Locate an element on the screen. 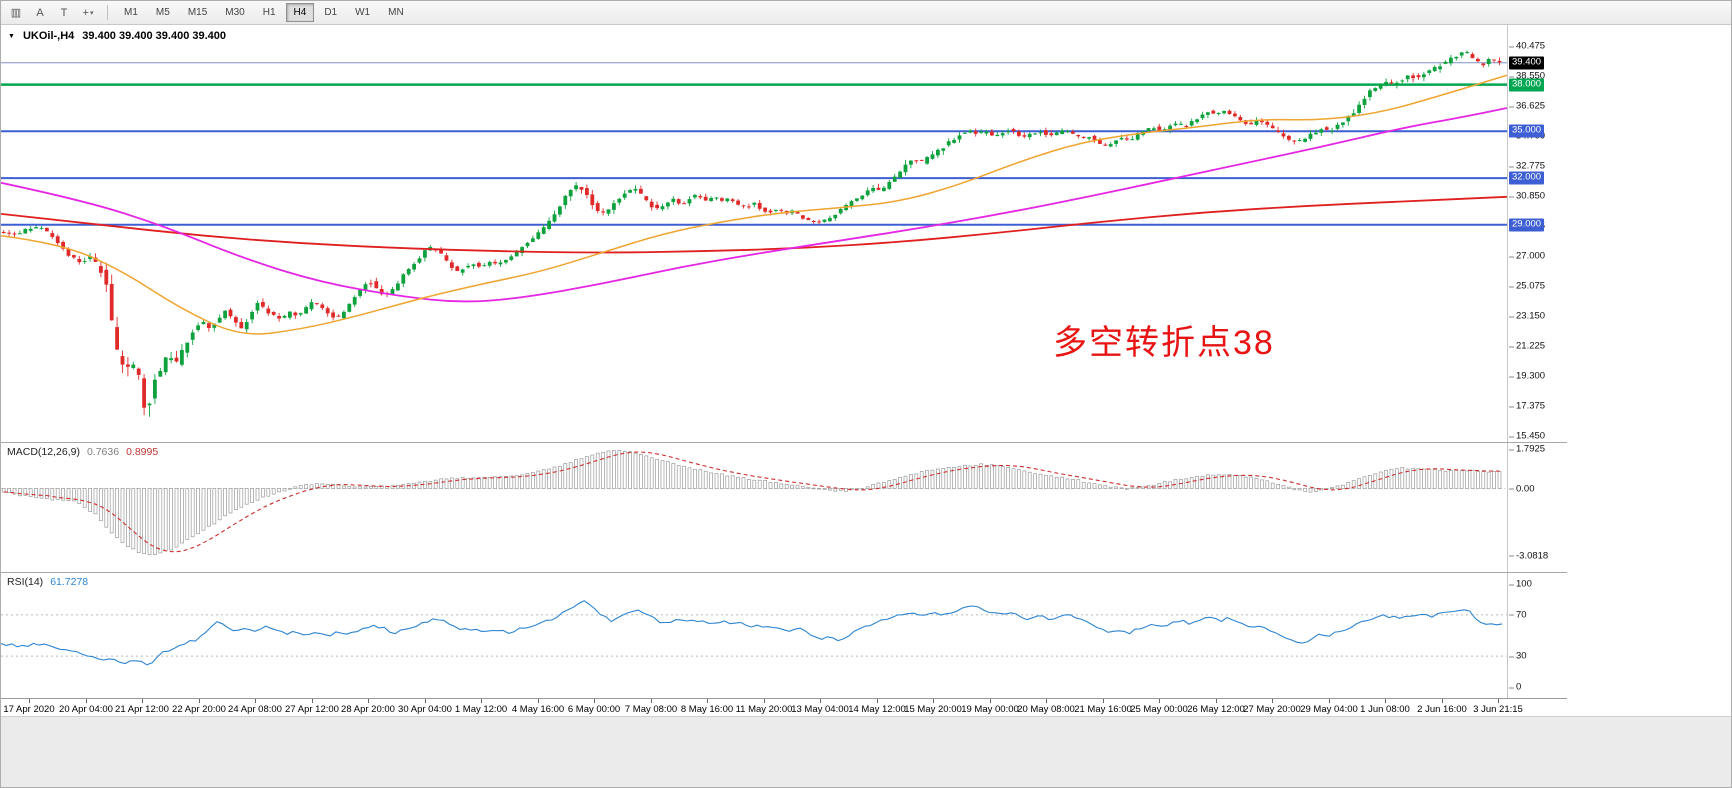  text-tool-icon: T is located at coordinates (64, 13).